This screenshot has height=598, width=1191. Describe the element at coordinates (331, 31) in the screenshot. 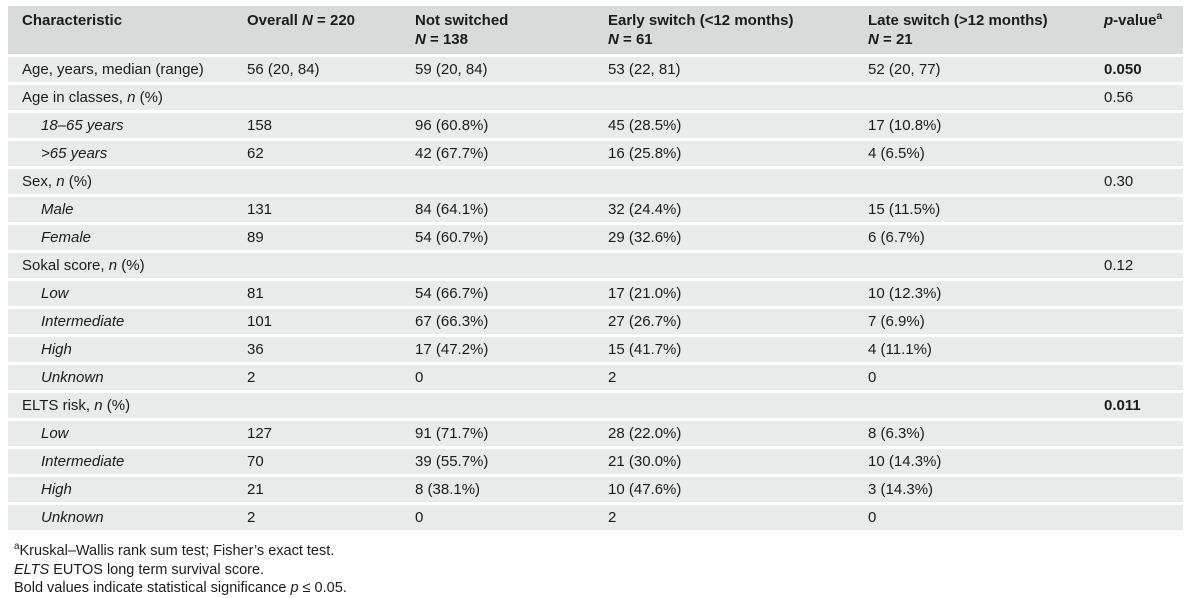

I see `column-header-1: Overall N = 220` at that location.